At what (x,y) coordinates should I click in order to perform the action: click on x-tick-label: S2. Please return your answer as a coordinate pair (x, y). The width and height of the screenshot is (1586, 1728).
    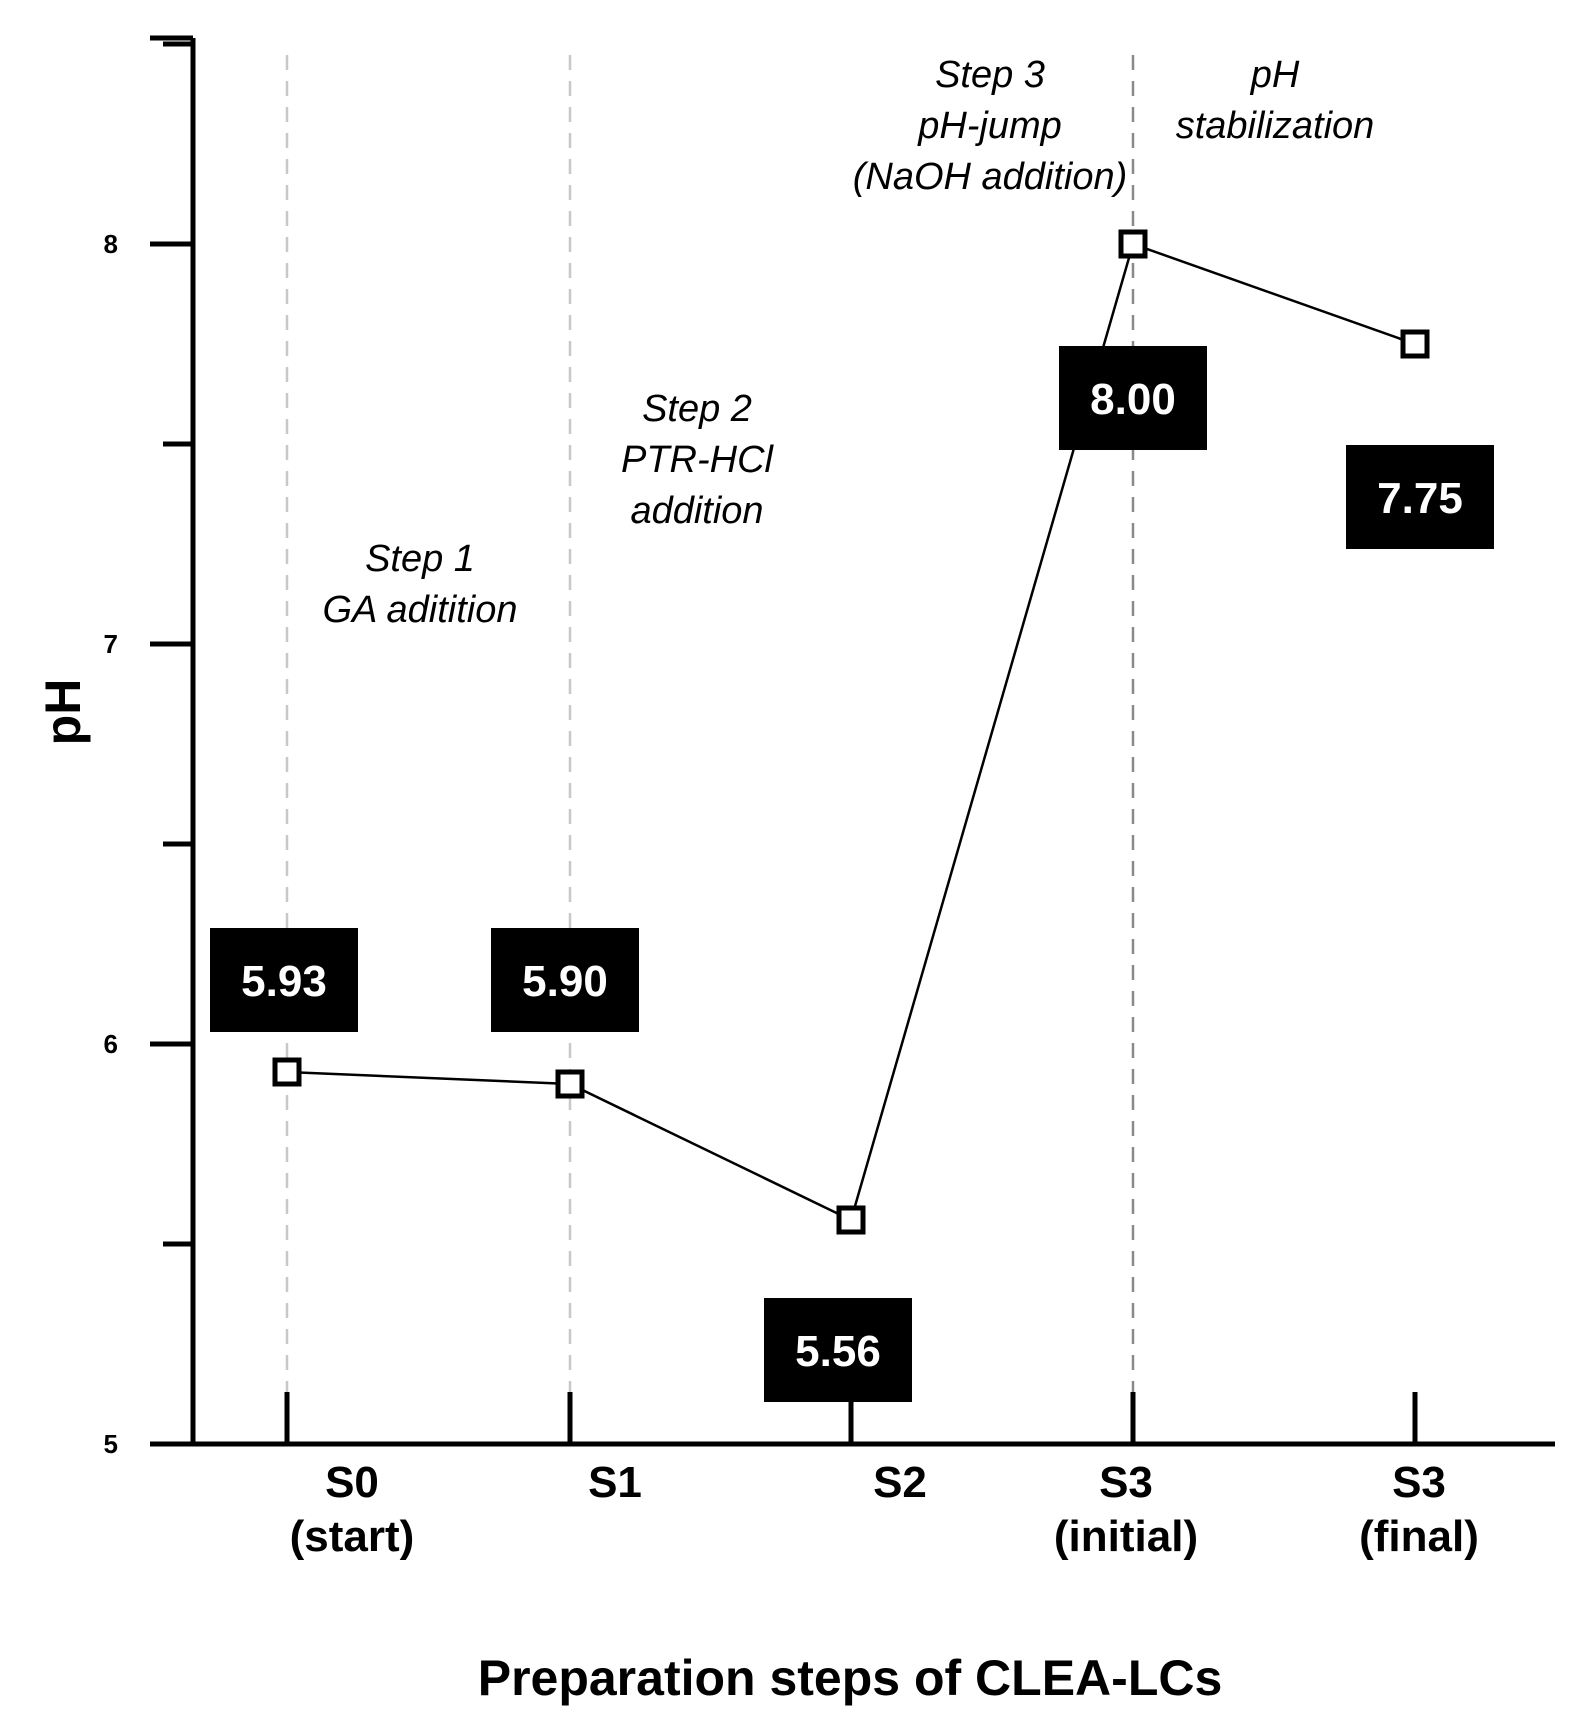
    Looking at the image, I should click on (900, 1482).